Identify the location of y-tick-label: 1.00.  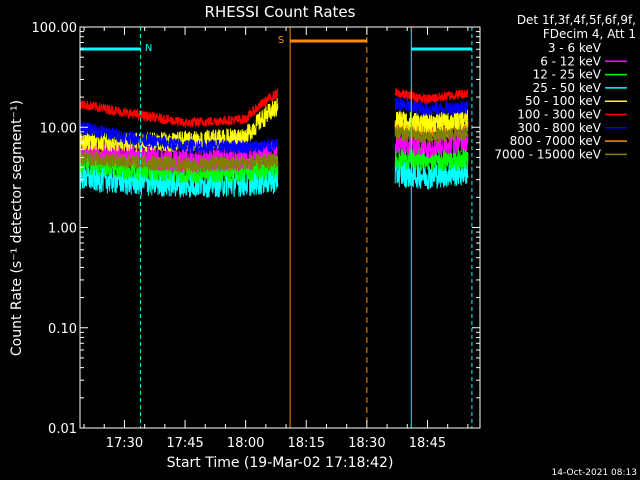
(62, 229).